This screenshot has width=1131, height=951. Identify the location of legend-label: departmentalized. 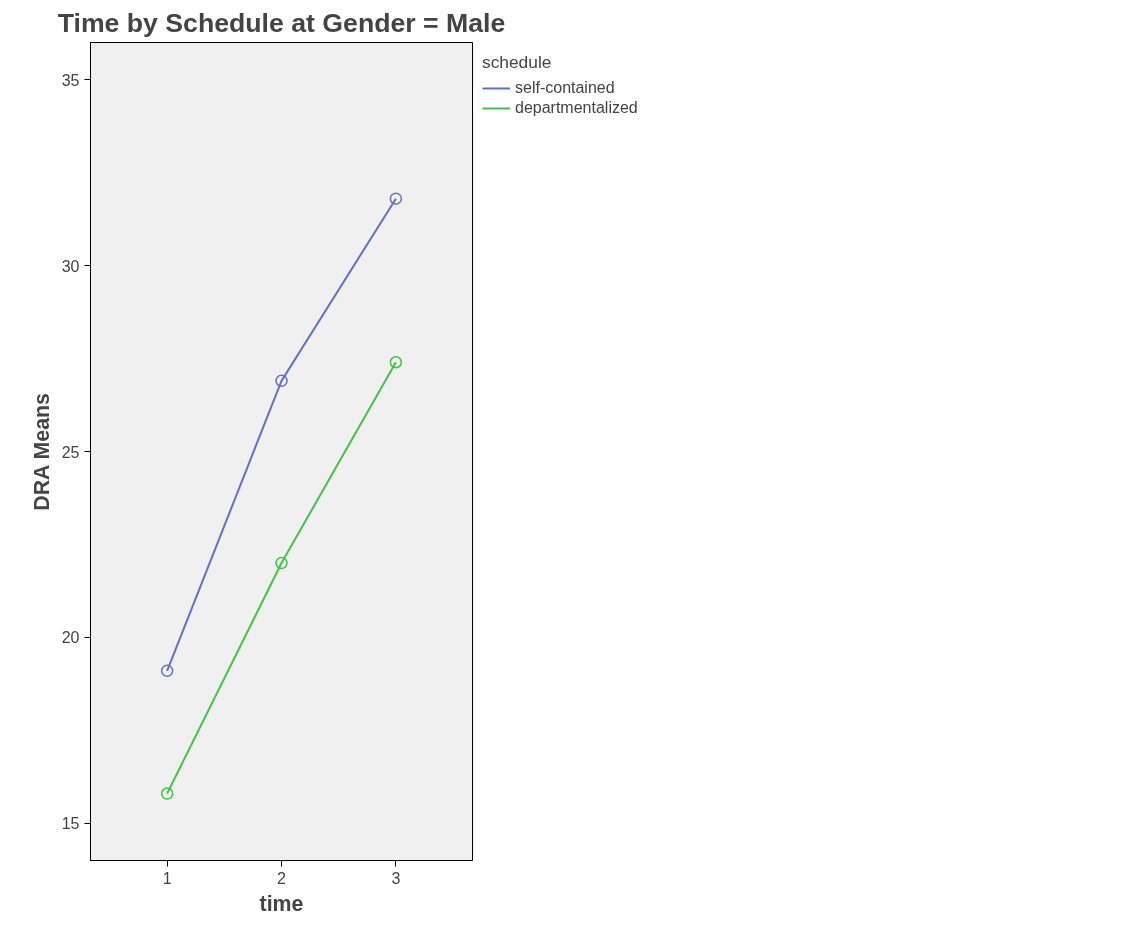
(576, 108).